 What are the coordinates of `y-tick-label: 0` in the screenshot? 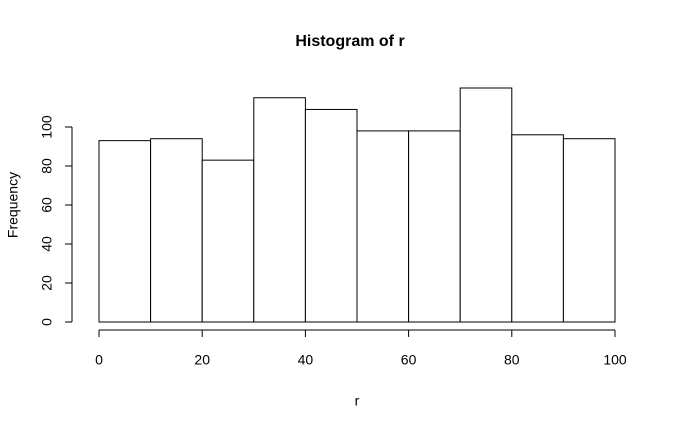 It's located at (47, 322).